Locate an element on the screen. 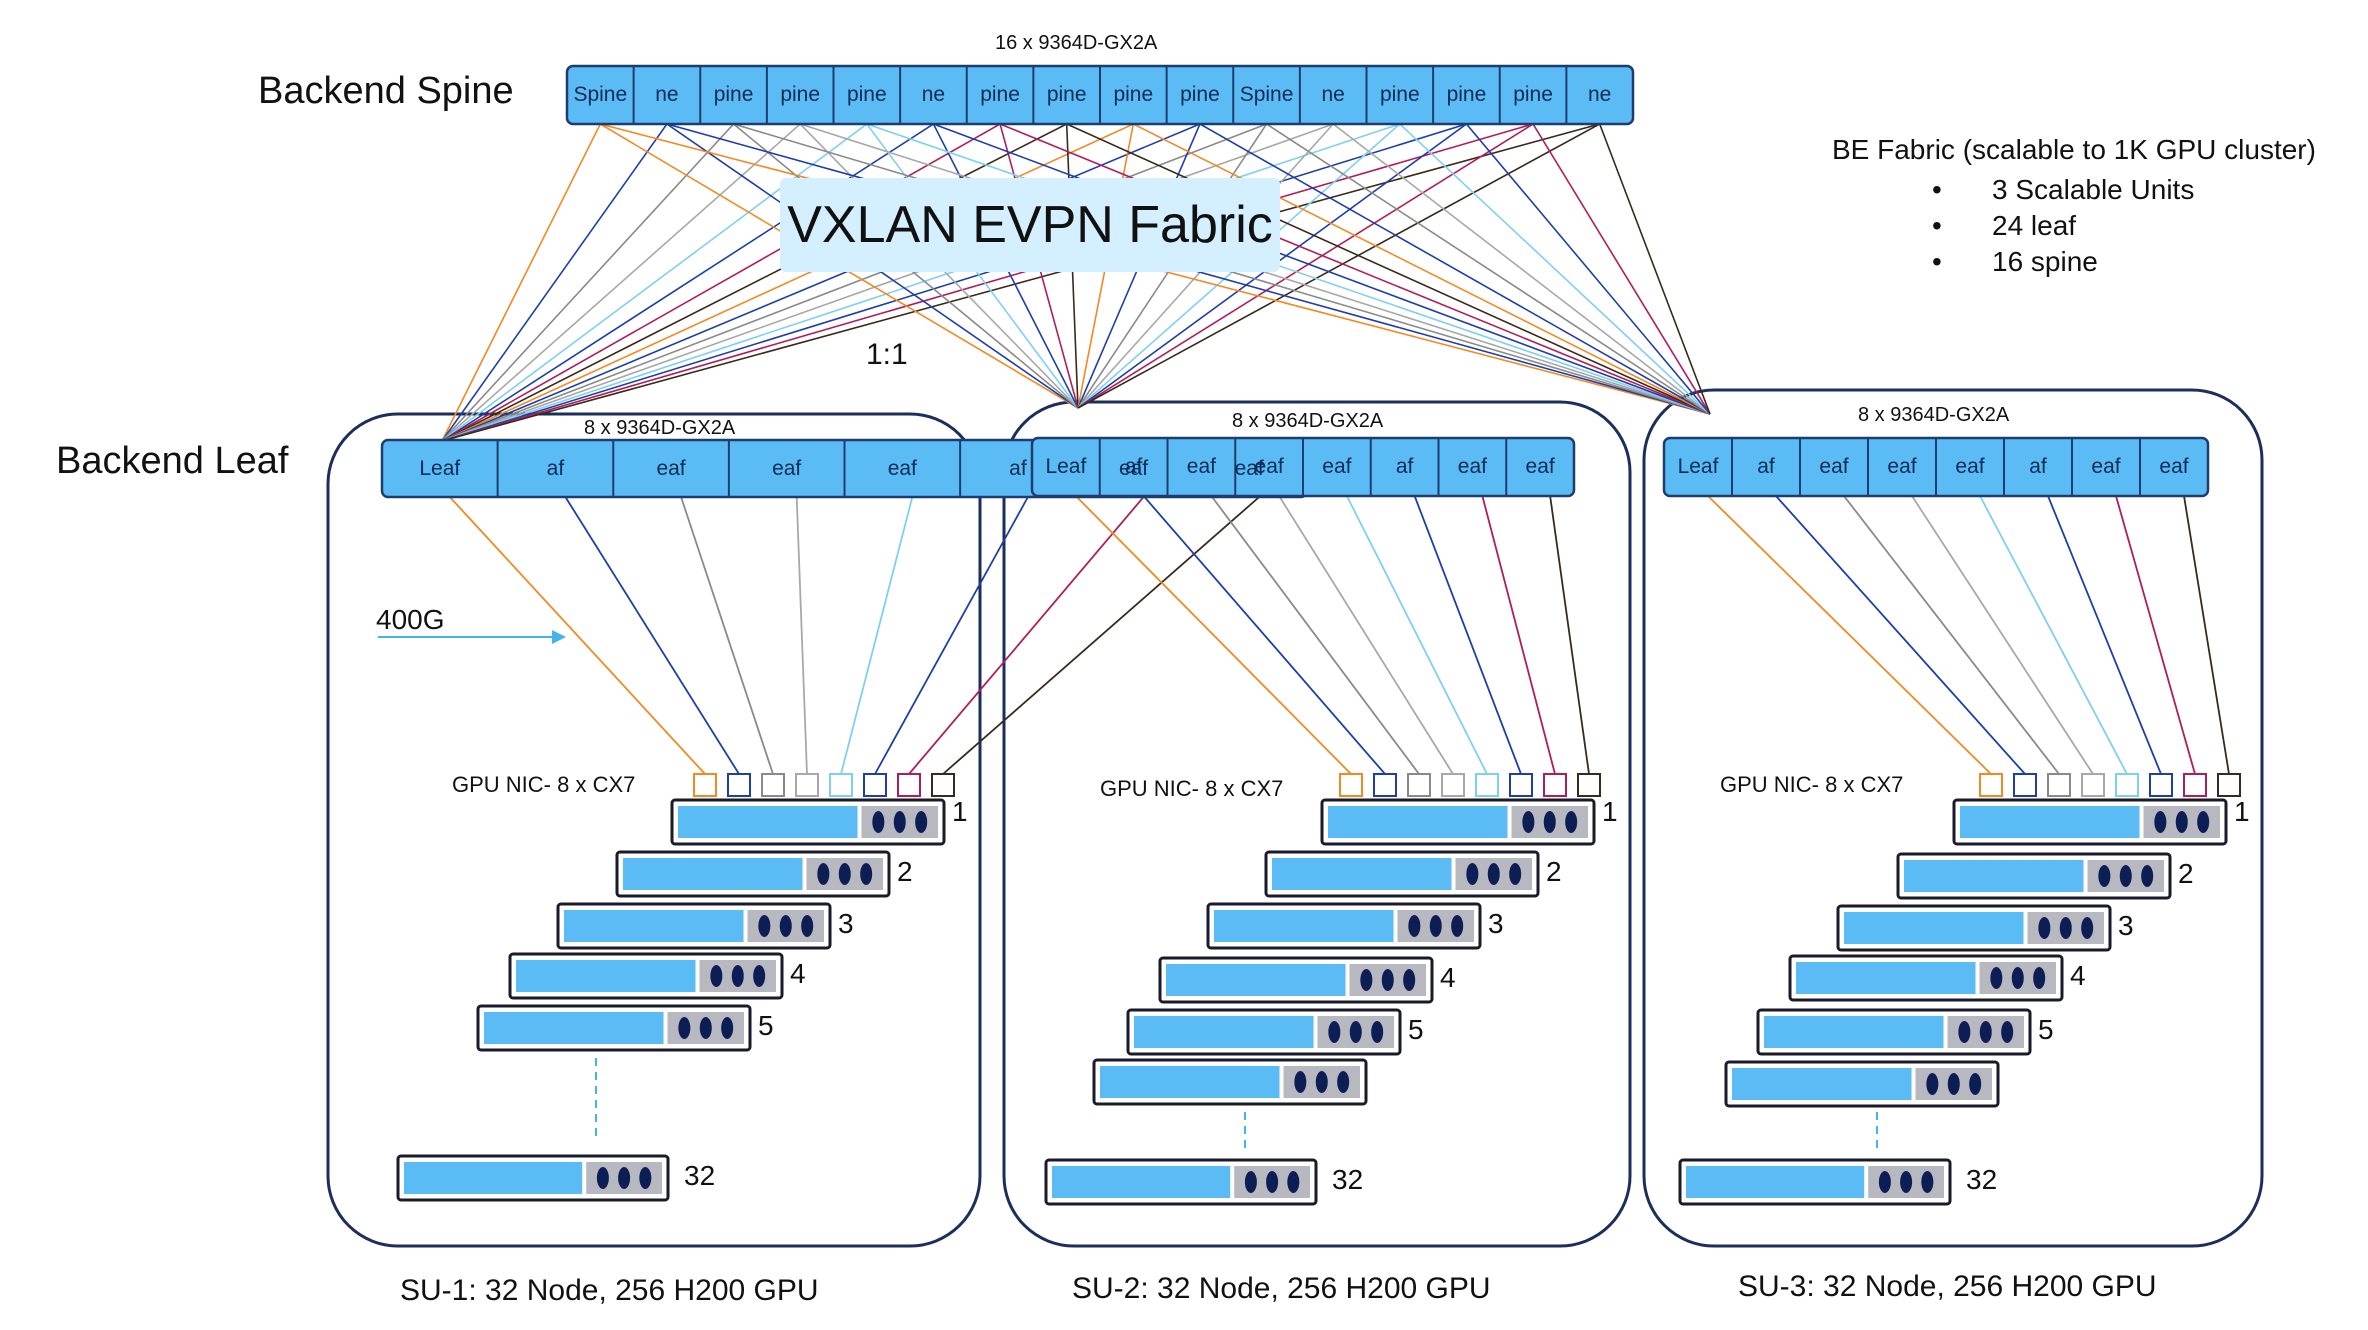  be-fabric-item: 24 leaf is located at coordinates (2074, 226).